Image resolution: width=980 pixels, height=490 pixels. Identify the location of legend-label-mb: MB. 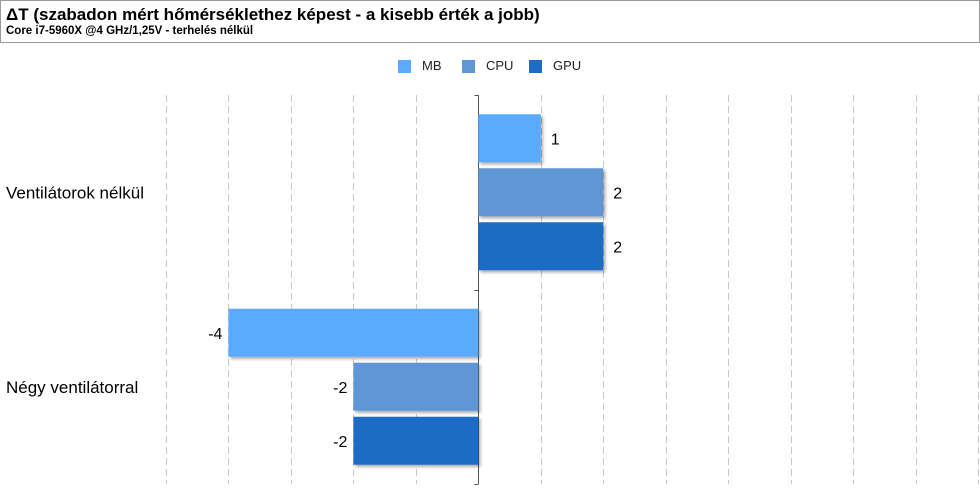
(432, 65).